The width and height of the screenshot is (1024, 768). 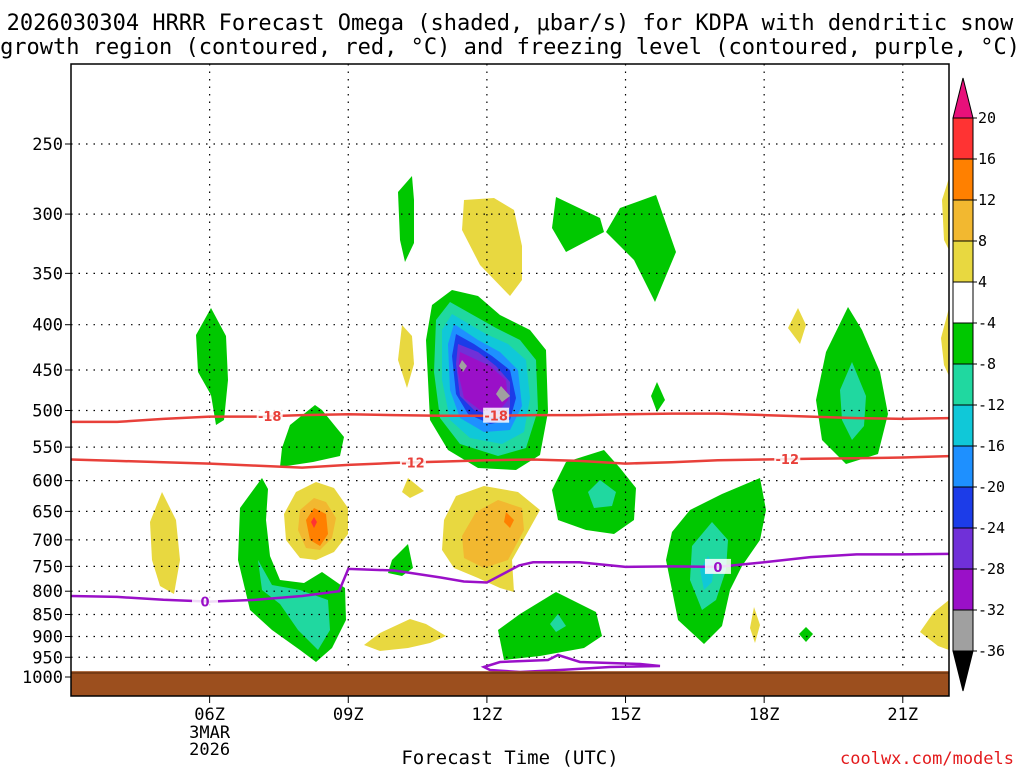 What do you see at coordinates (317, 527) in the screenshot?
I see `omega-down-5c` at bounding box center [317, 527].